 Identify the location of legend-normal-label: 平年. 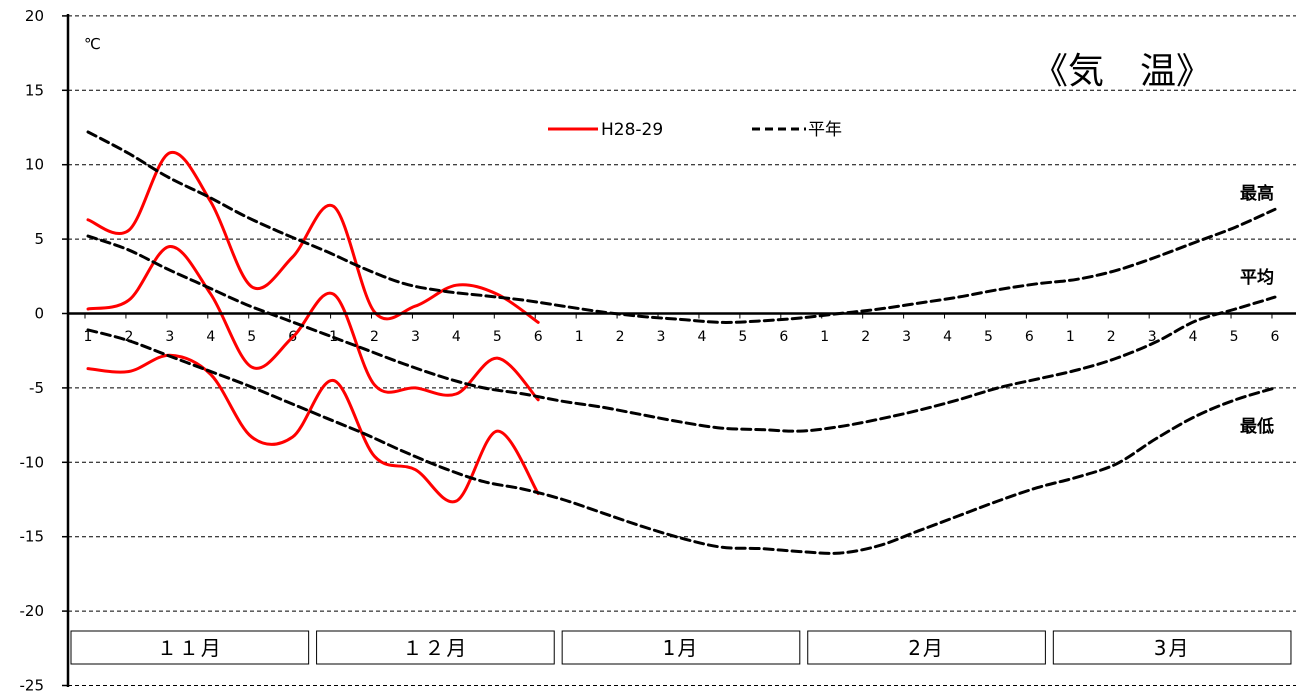
(825, 130).